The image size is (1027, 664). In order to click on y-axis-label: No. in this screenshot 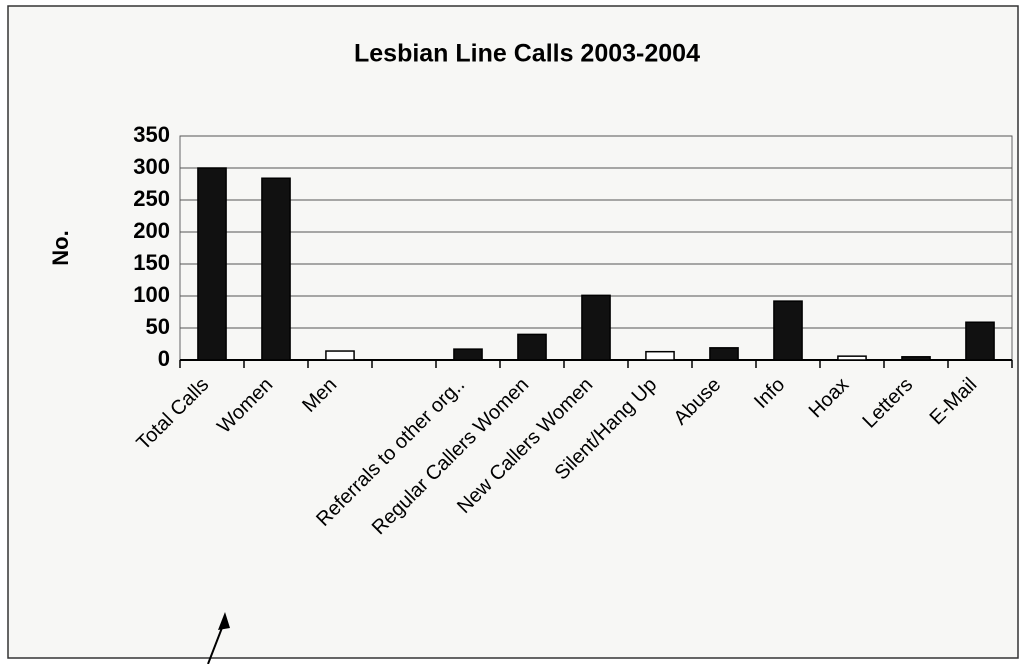, I will do `click(60, 247)`.